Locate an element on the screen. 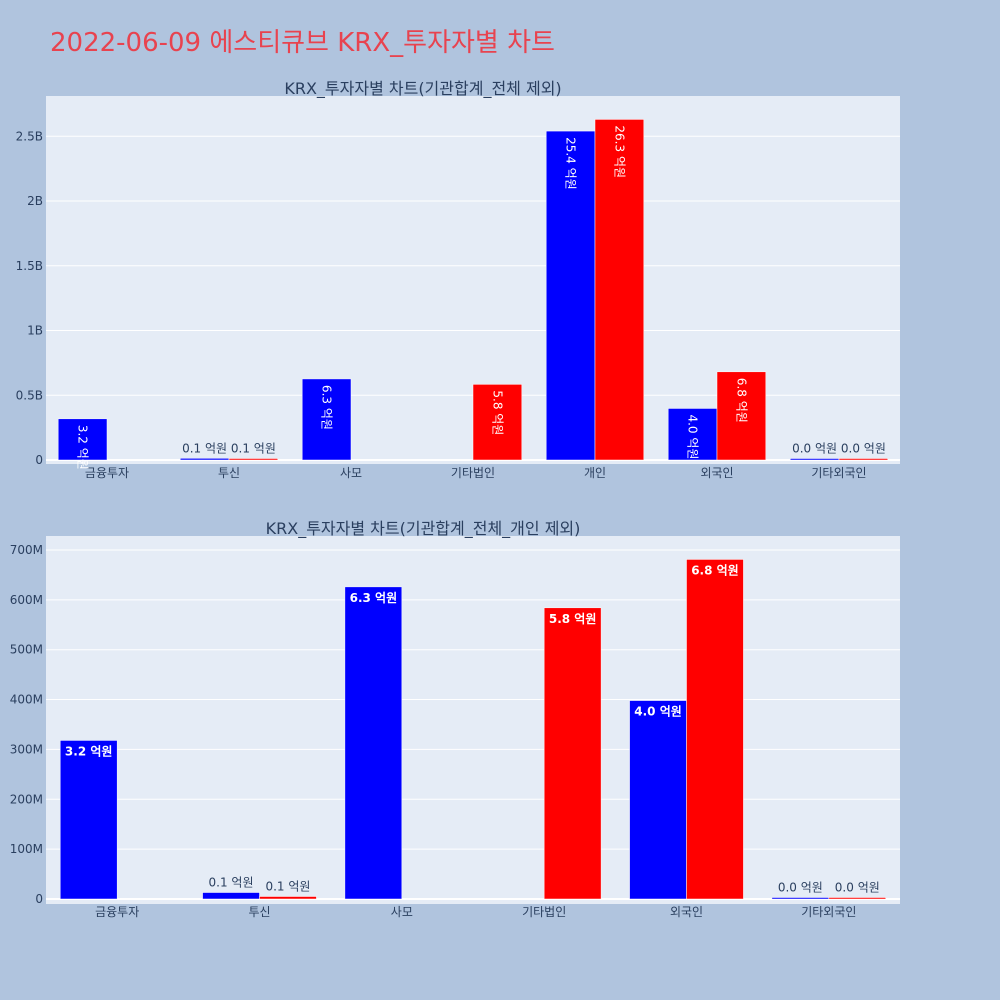 Image resolution: width=1000 pixels, height=1000 pixels. y-tick-label: 400M is located at coordinates (26, 700).